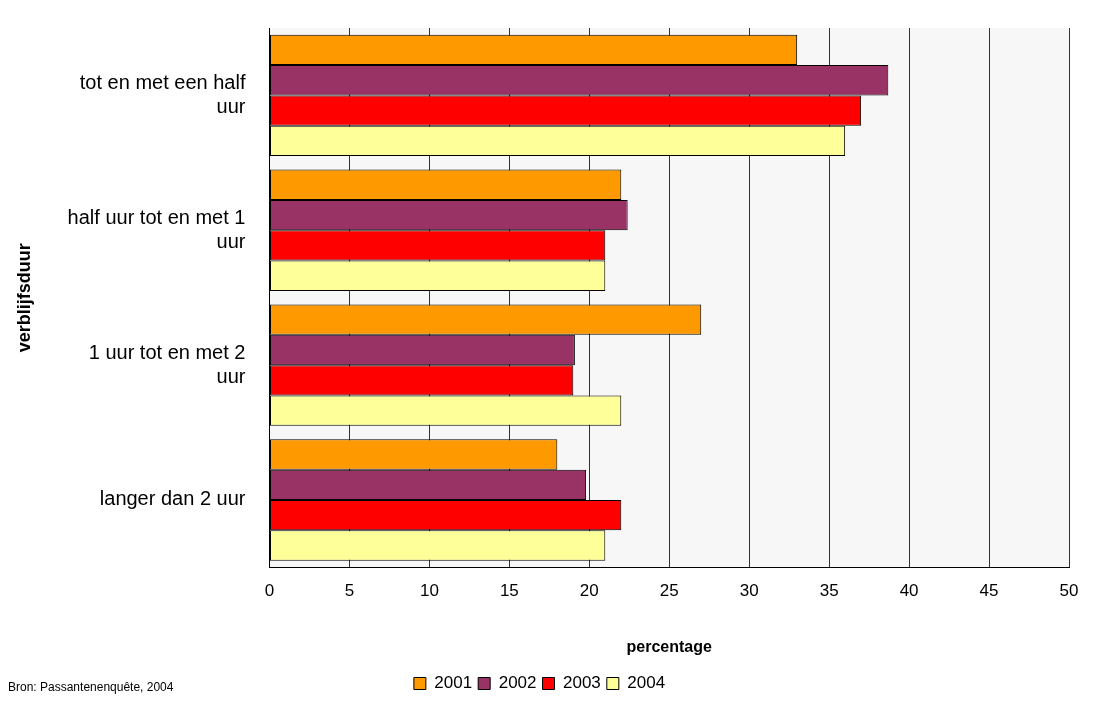 The image size is (1095, 712). Describe the element at coordinates (172, 498) in the screenshot. I see `y-tick-label: langer dan 2 uur` at that location.